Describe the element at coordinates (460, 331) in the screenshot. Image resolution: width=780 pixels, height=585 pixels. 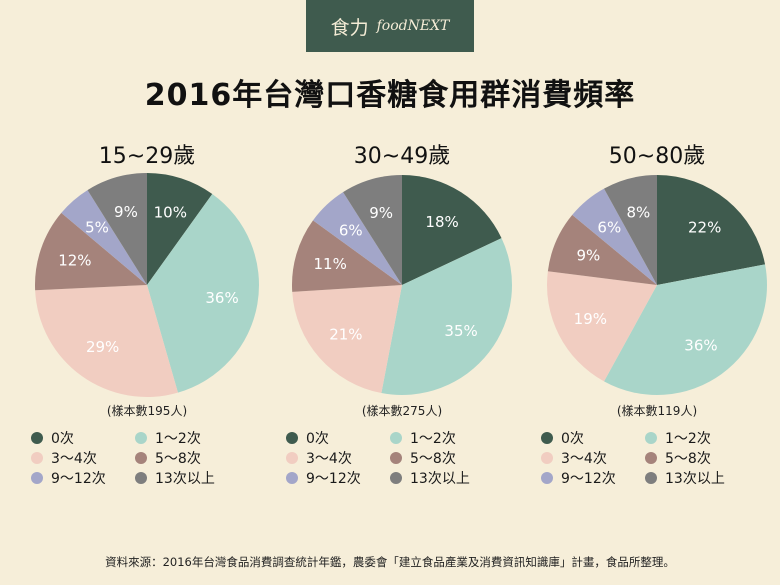
I see `slice-percent-label: 35%` at that location.